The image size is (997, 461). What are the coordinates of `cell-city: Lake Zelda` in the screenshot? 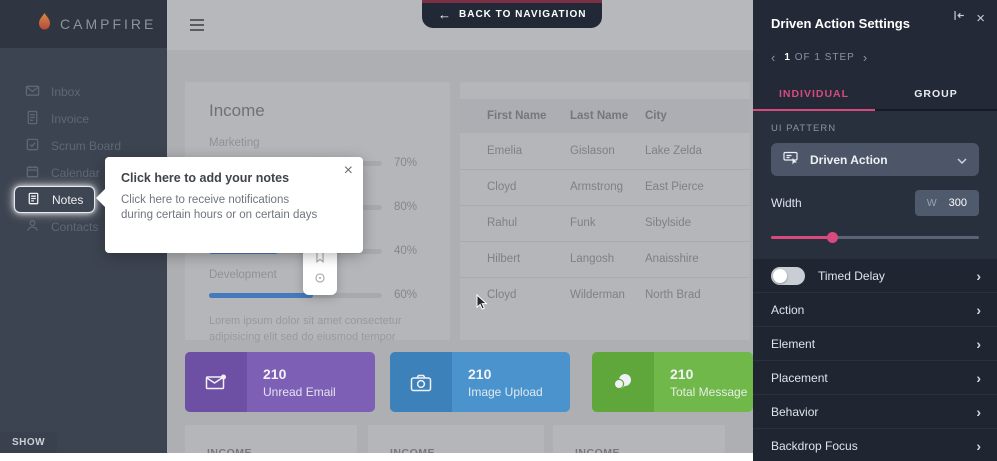 It's located at (697, 151).